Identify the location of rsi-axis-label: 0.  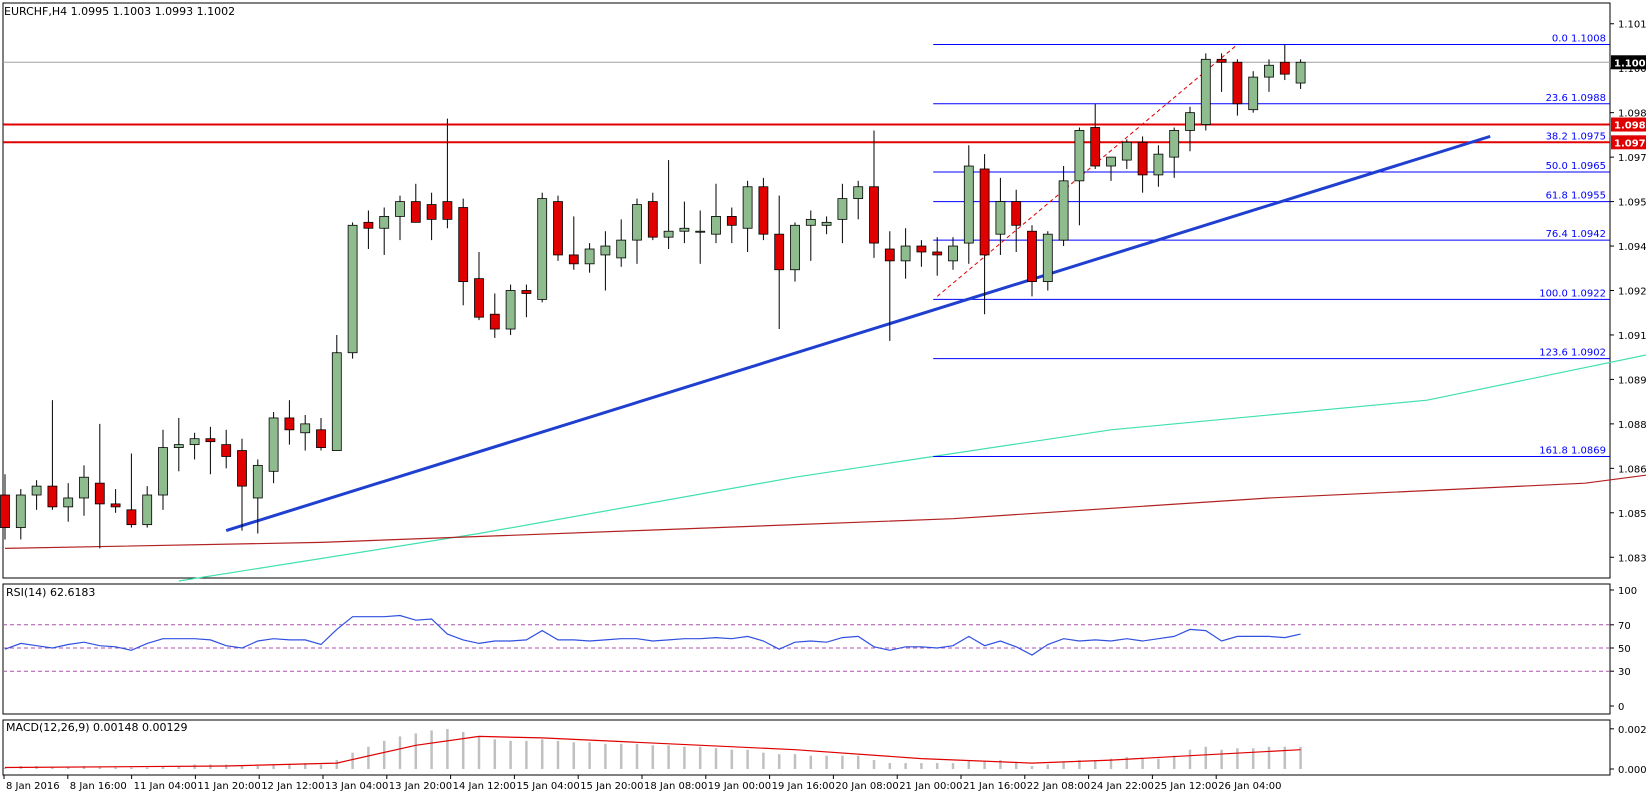
(1621, 707).